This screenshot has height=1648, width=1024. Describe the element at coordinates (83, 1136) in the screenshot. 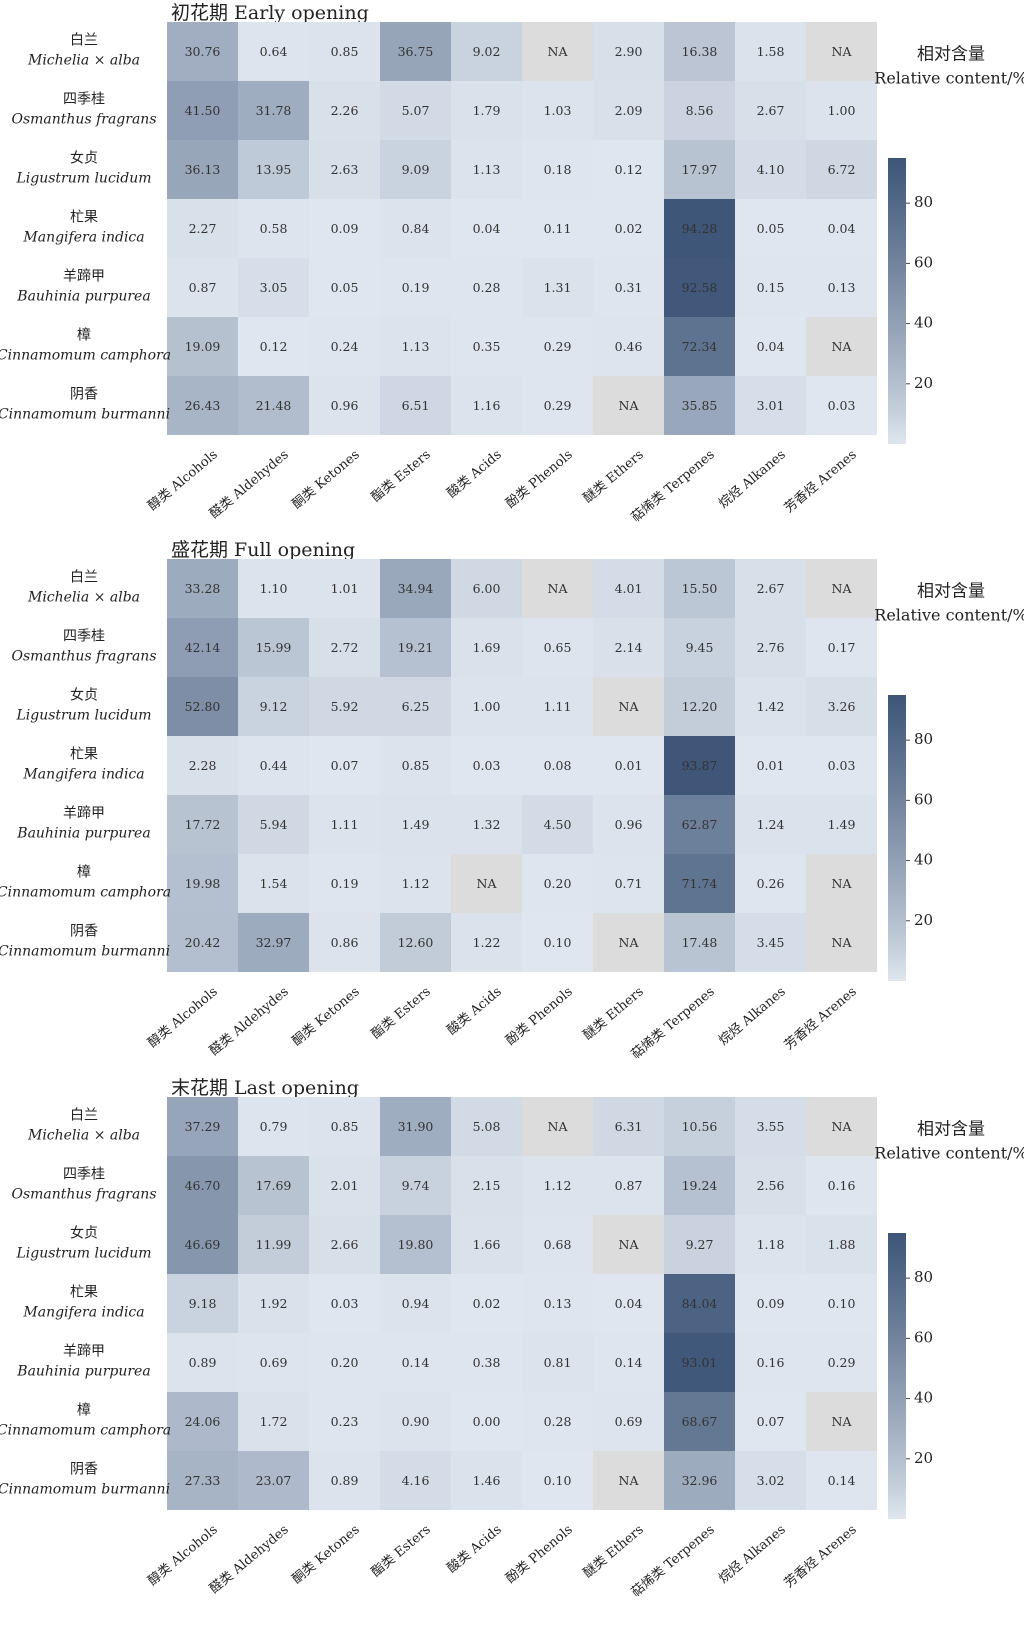

I see `row-label-latin: Michelia × alba` at that location.